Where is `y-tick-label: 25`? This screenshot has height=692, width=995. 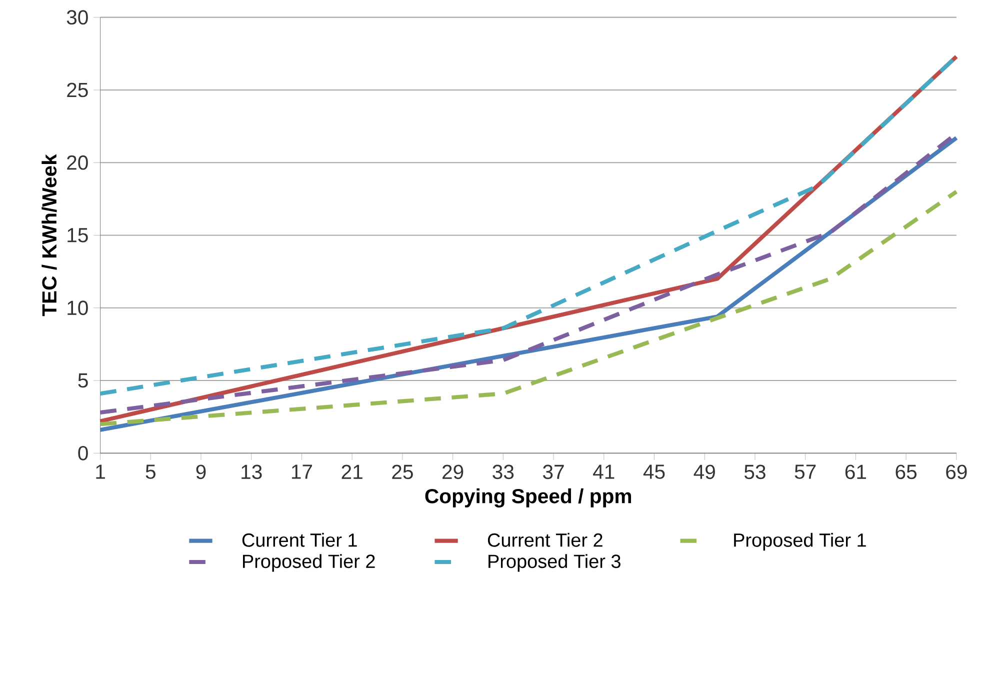 y-tick-label: 25 is located at coordinates (77, 90).